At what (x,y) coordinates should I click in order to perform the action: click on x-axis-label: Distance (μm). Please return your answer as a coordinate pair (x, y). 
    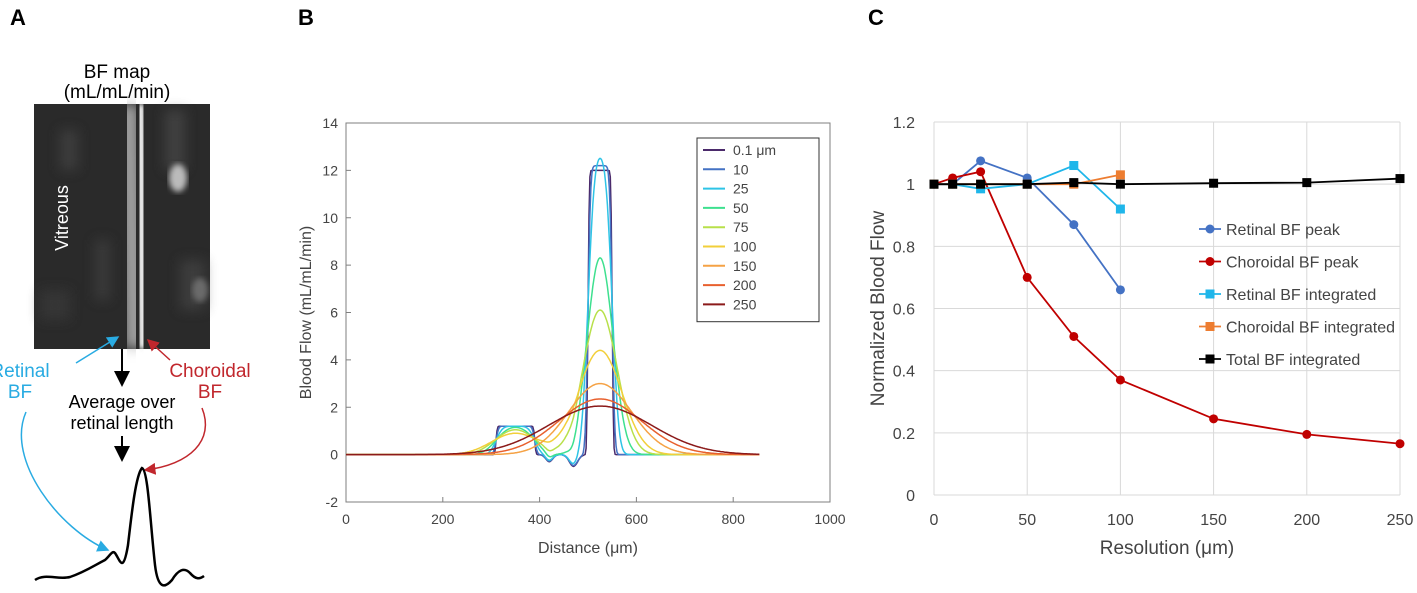
    Looking at the image, I should click on (588, 548).